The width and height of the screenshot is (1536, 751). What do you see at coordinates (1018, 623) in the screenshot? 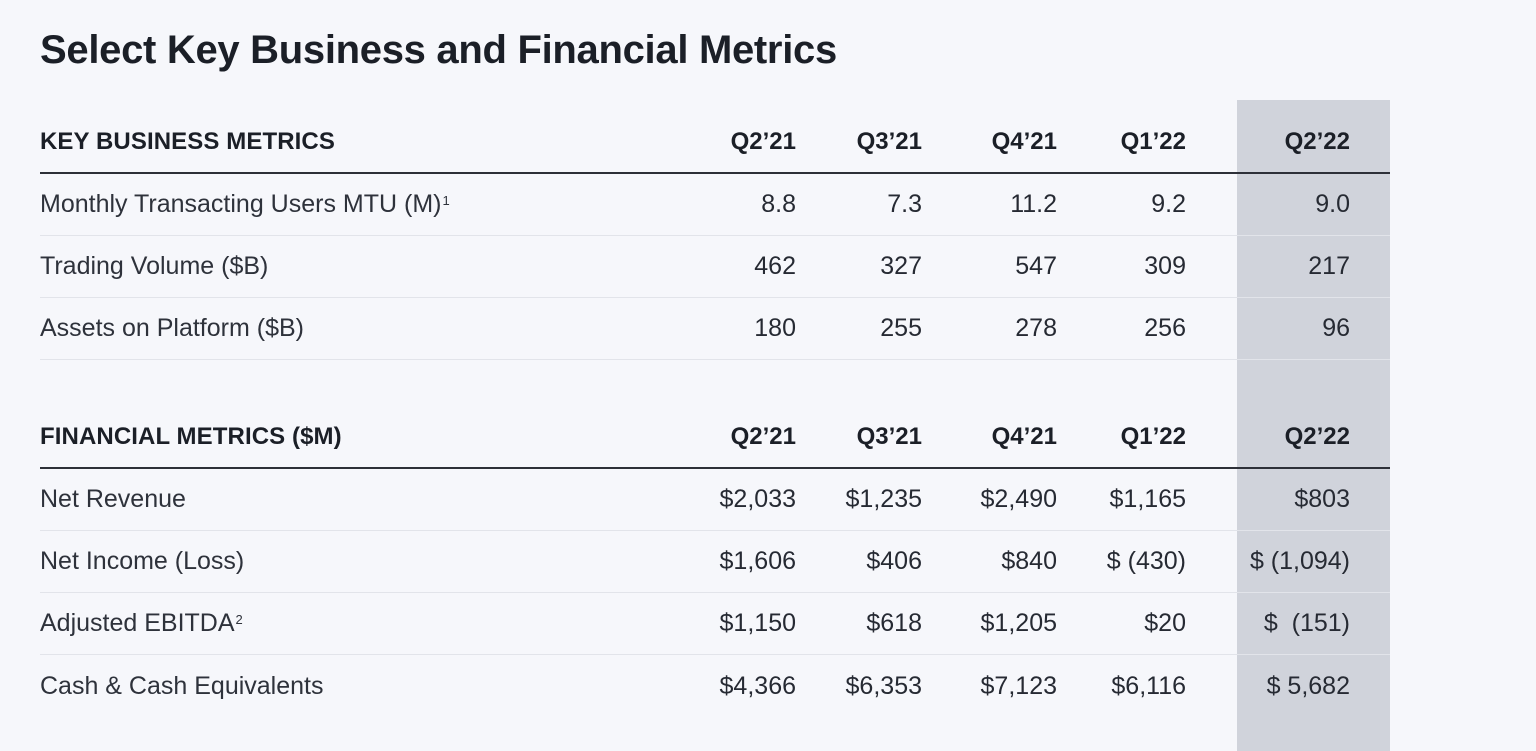
I see `table-cell: $1,205` at bounding box center [1018, 623].